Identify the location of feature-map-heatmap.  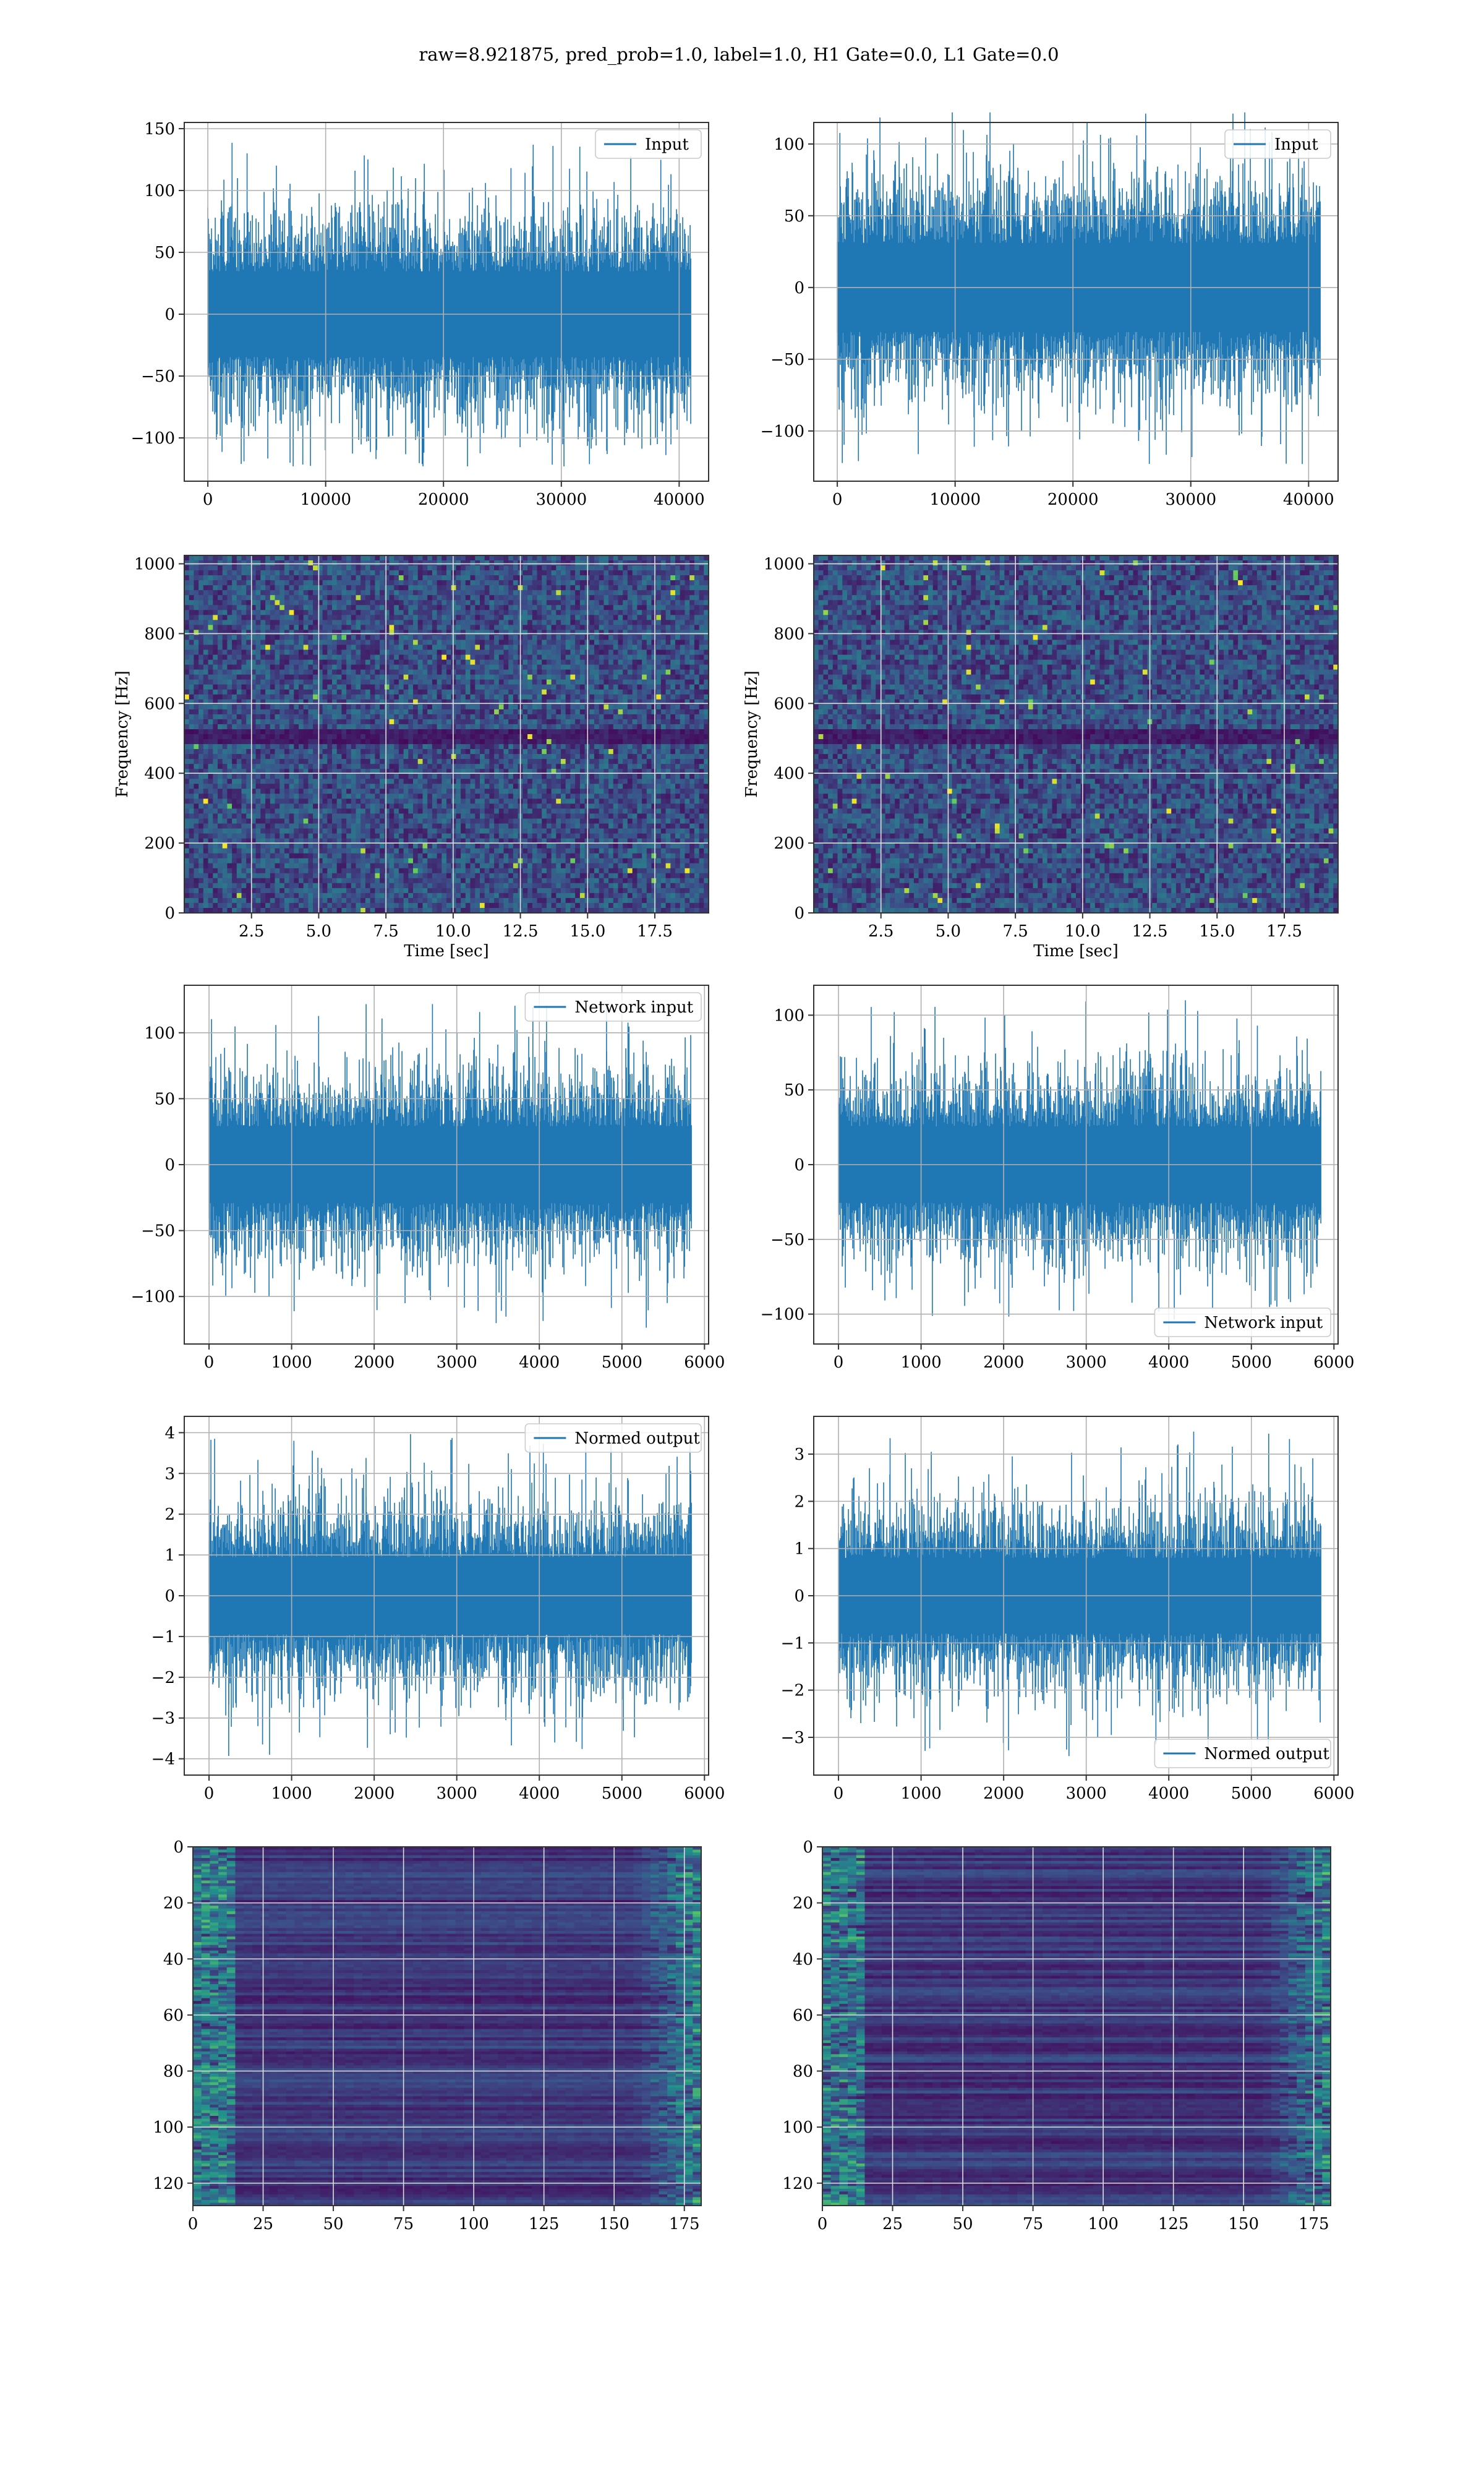
(447, 2027).